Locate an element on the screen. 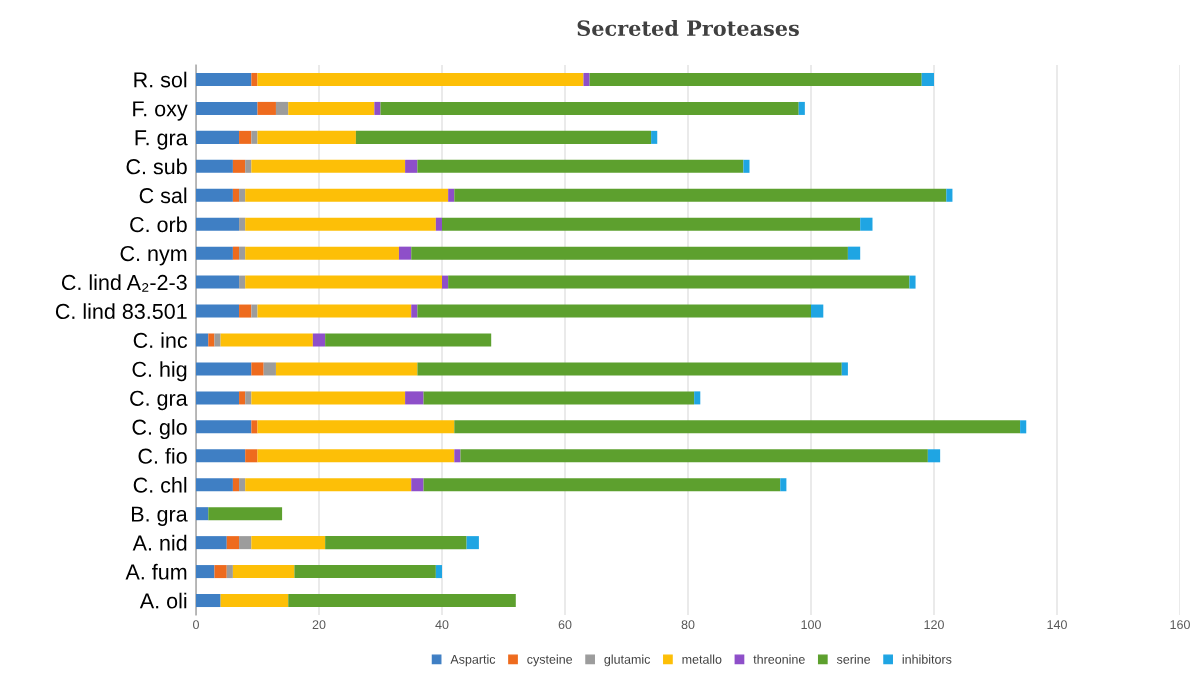 The height and width of the screenshot is (675, 1195). y-tick-label: B. gra is located at coordinates (160, 516).